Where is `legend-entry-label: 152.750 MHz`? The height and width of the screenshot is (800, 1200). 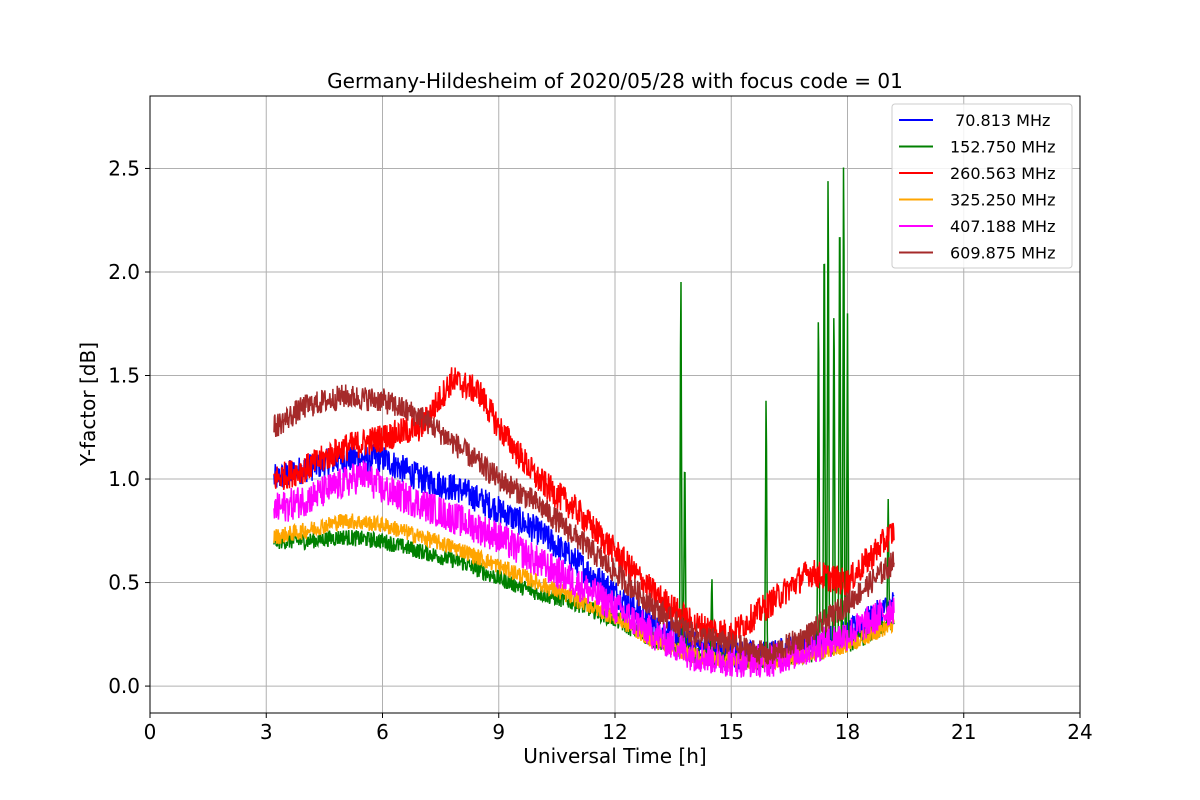 legend-entry-label: 152.750 MHz is located at coordinates (1002, 147).